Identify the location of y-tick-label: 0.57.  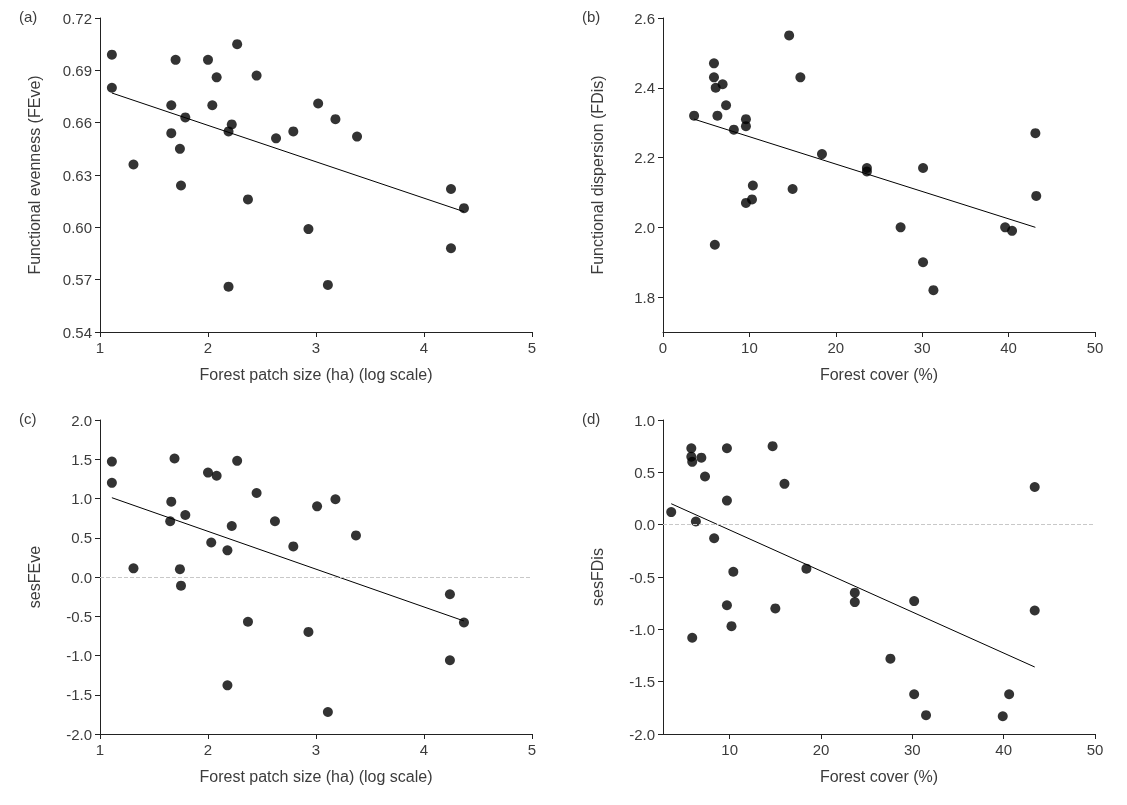
(77, 280).